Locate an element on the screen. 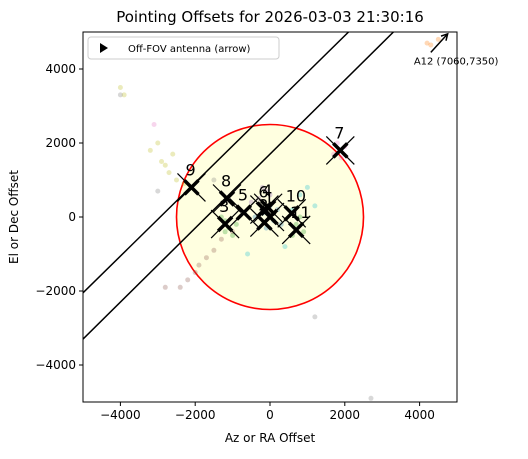 The width and height of the screenshot is (528, 459). x-tick-label: −4000 is located at coordinates (120, 415).